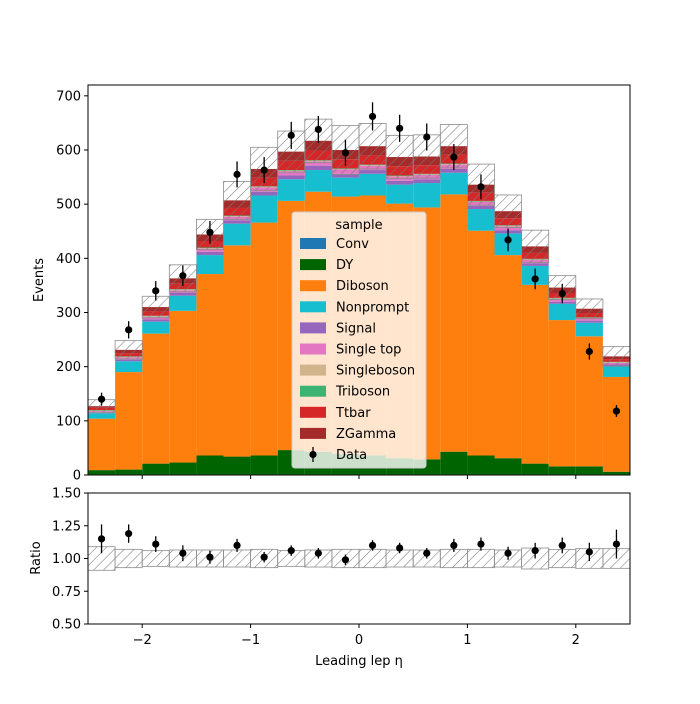 The image size is (700, 704). Describe the element at coordinates (66, 625) in the screenshot. I see `ratio-y-tick-label: 0.50` at that location.